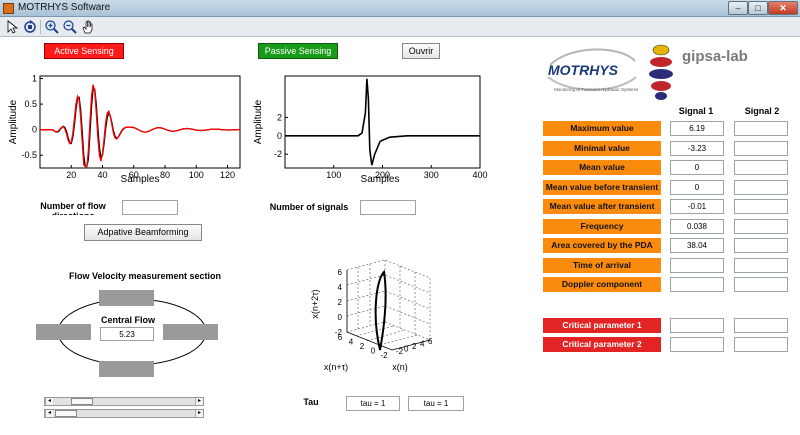 The image size is (800, 435). I want to click on close-button: ✕, so click(783, 8).